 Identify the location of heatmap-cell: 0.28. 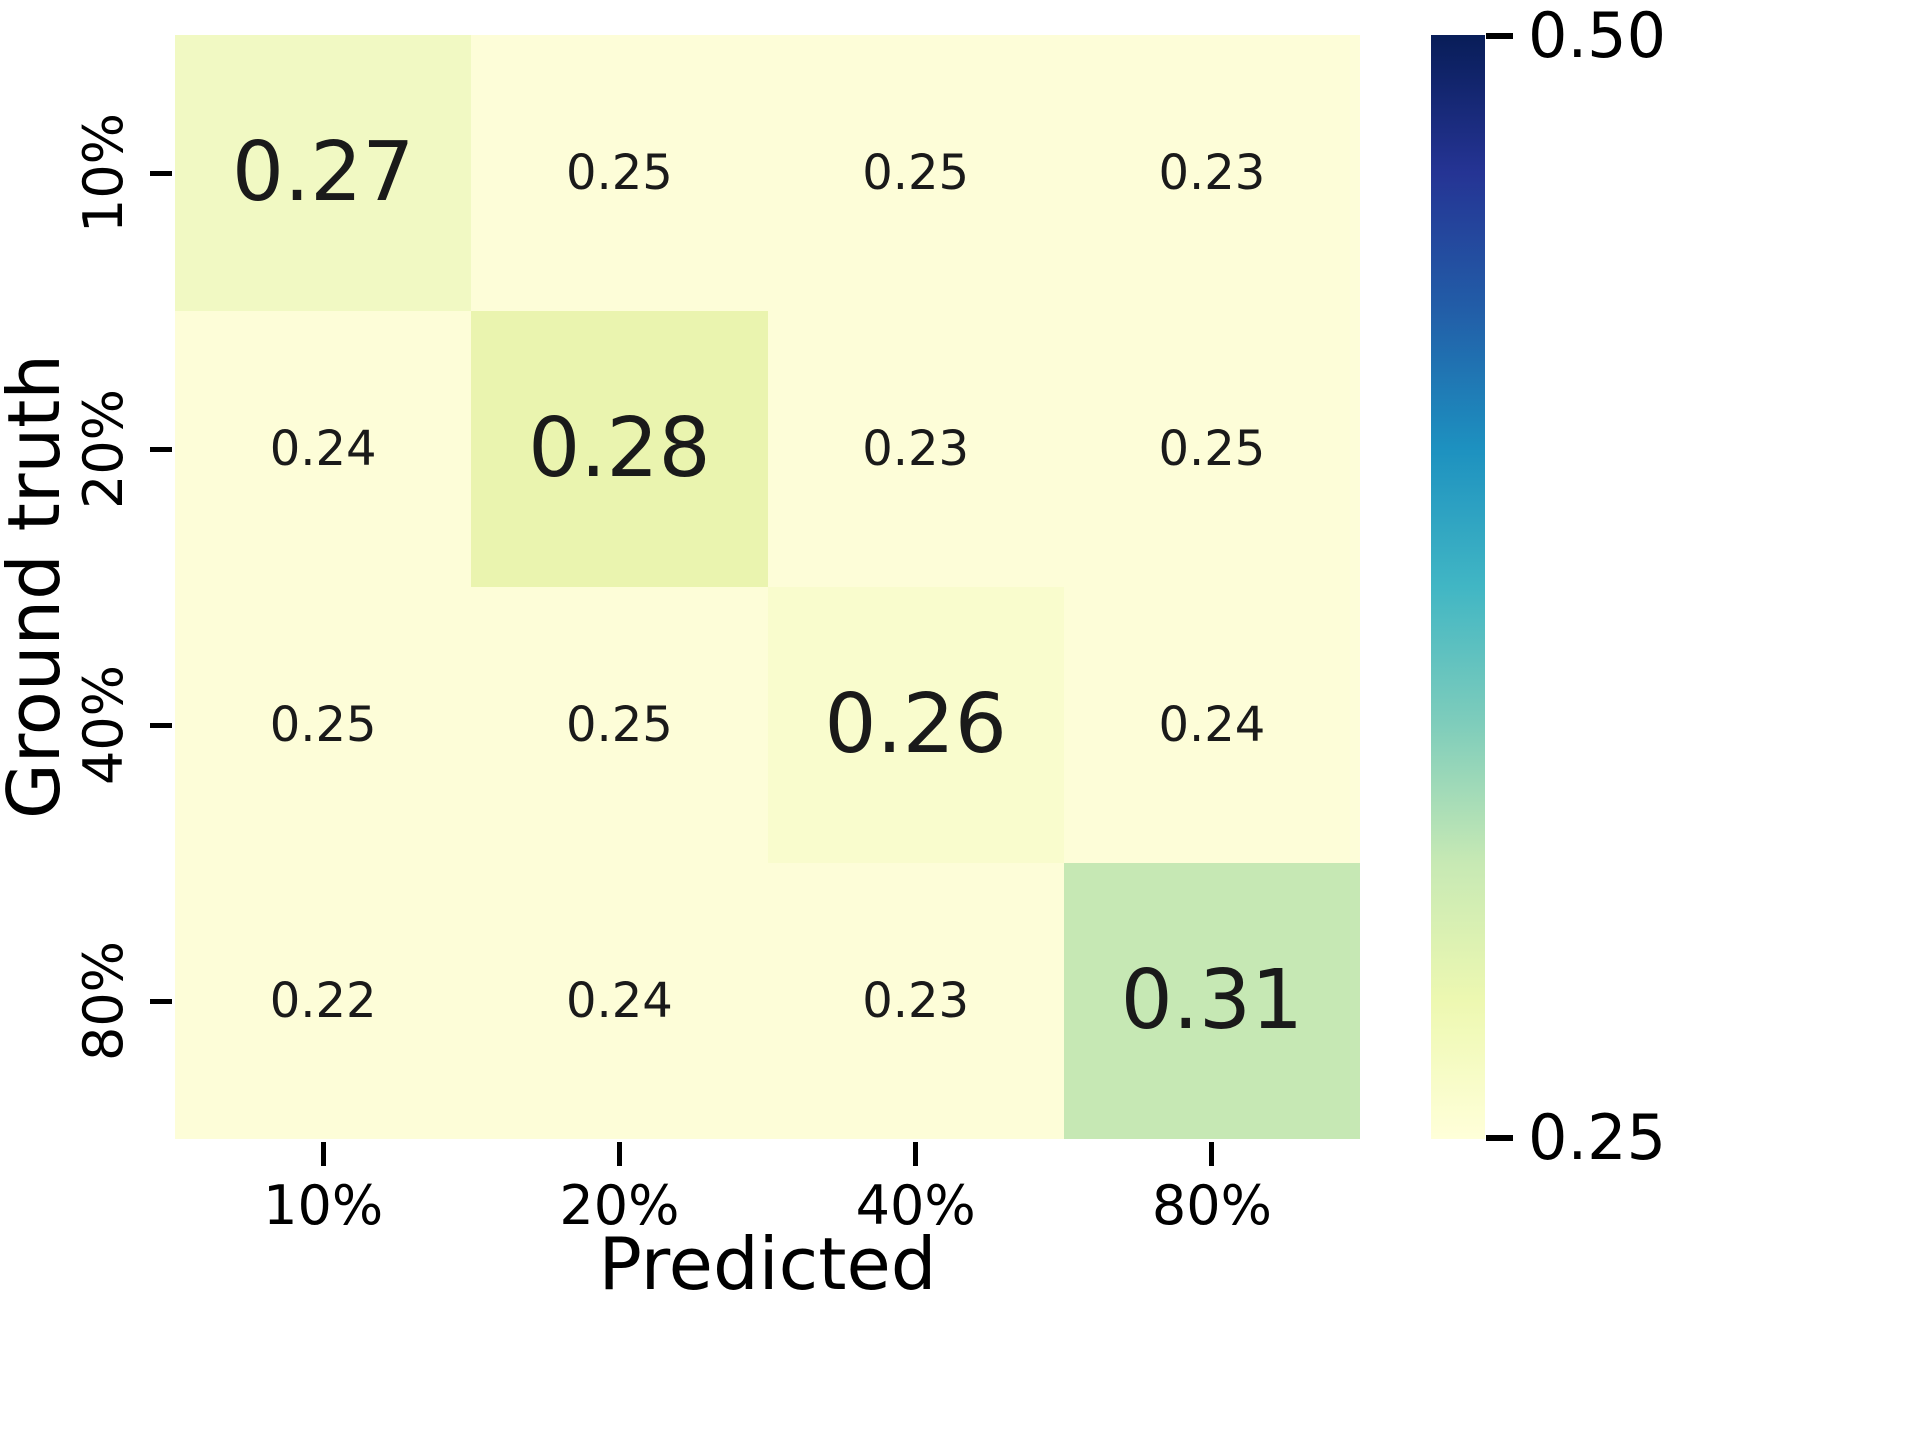
(619, 449).